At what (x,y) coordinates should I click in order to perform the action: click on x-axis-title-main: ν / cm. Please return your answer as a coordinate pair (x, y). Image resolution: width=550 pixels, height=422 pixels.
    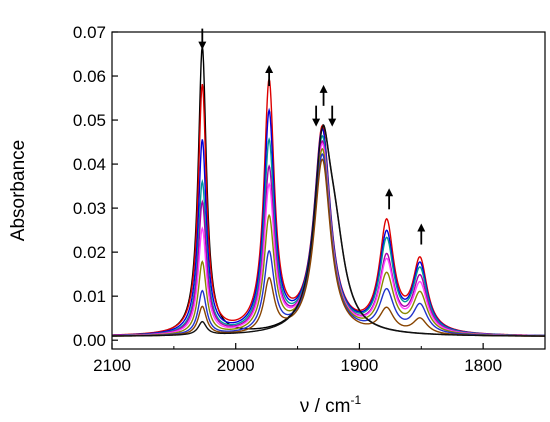
    Looking at the image, I should click on (325, 406).